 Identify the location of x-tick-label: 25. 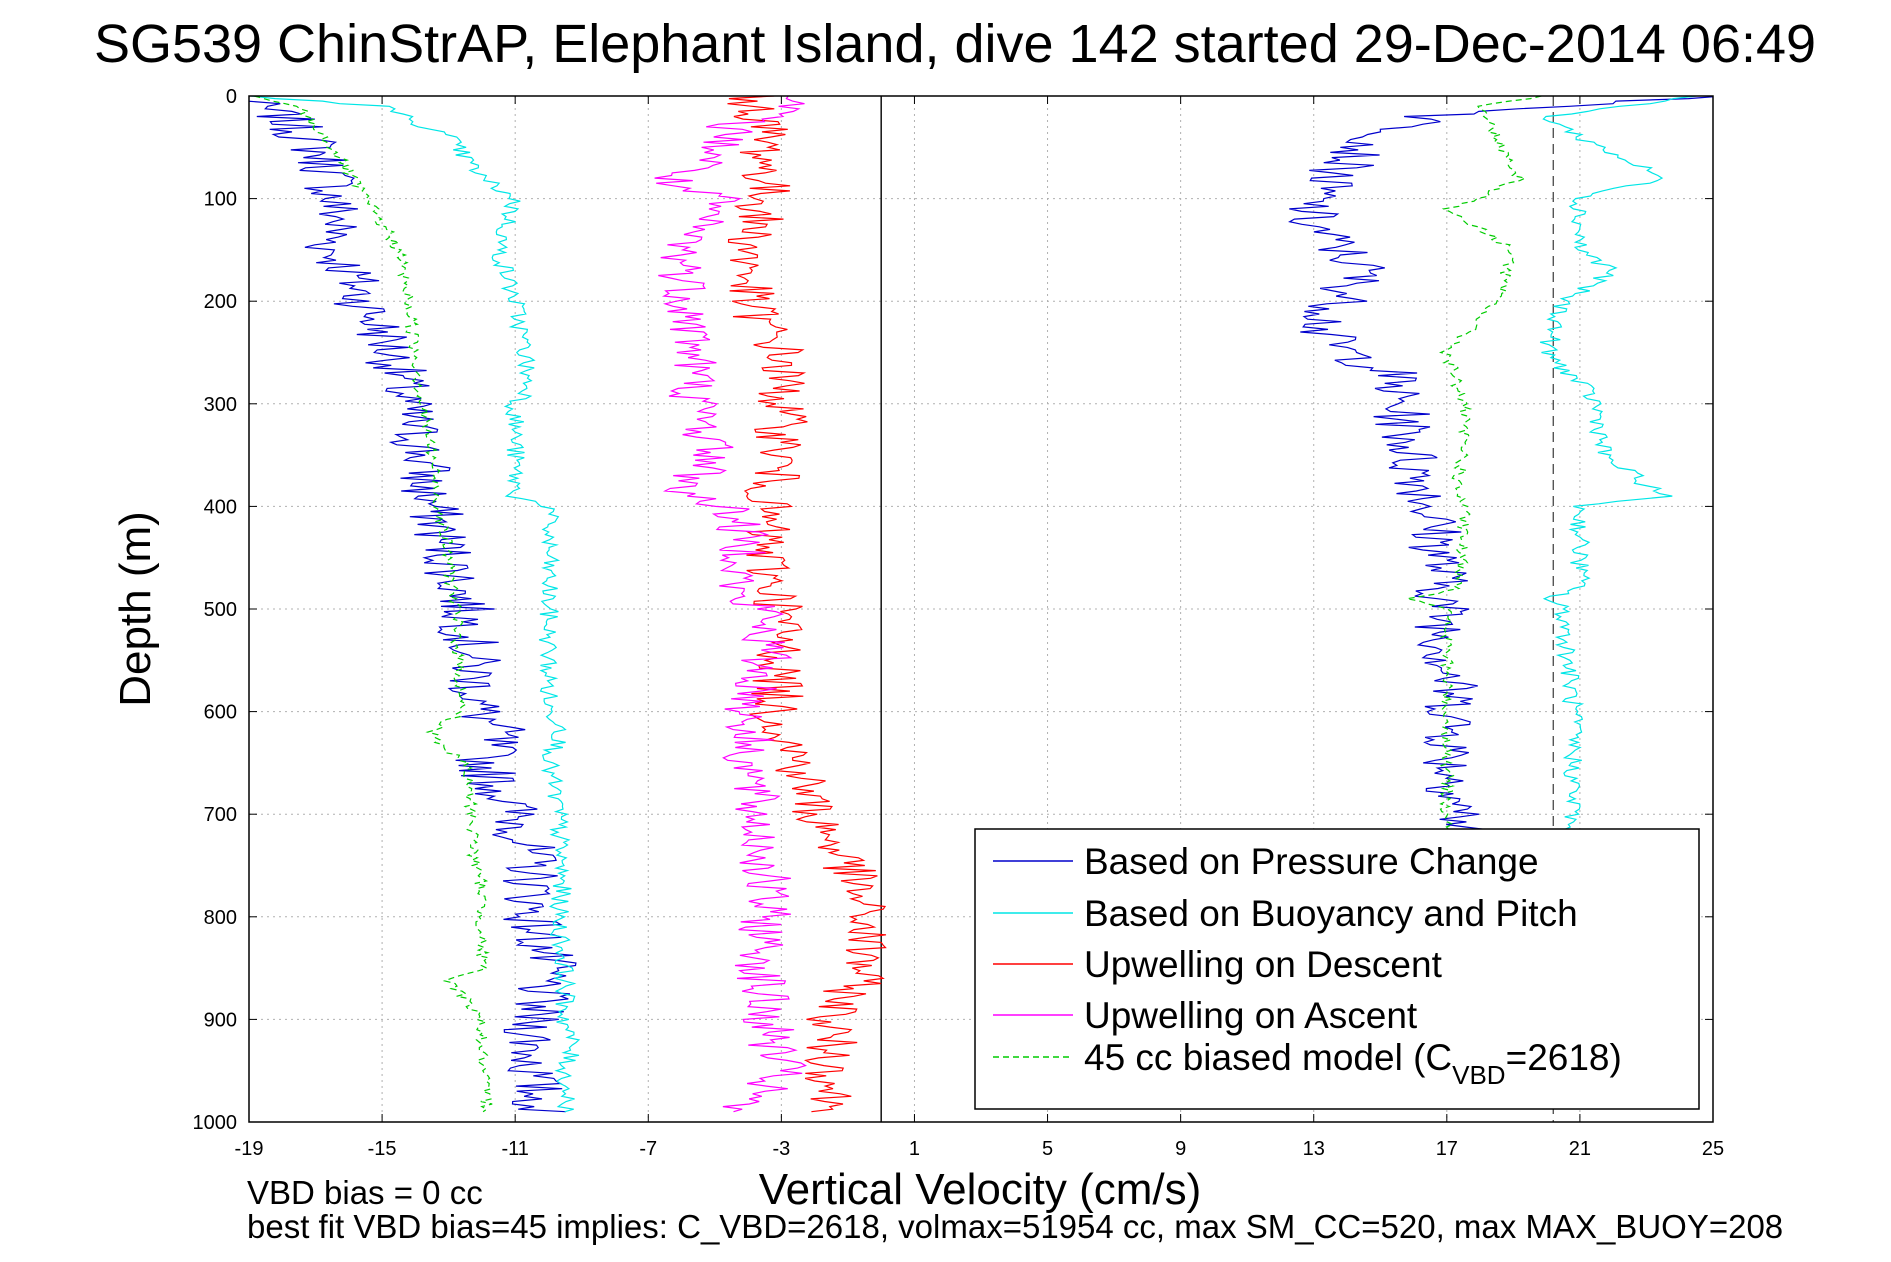
(1713, 1149).